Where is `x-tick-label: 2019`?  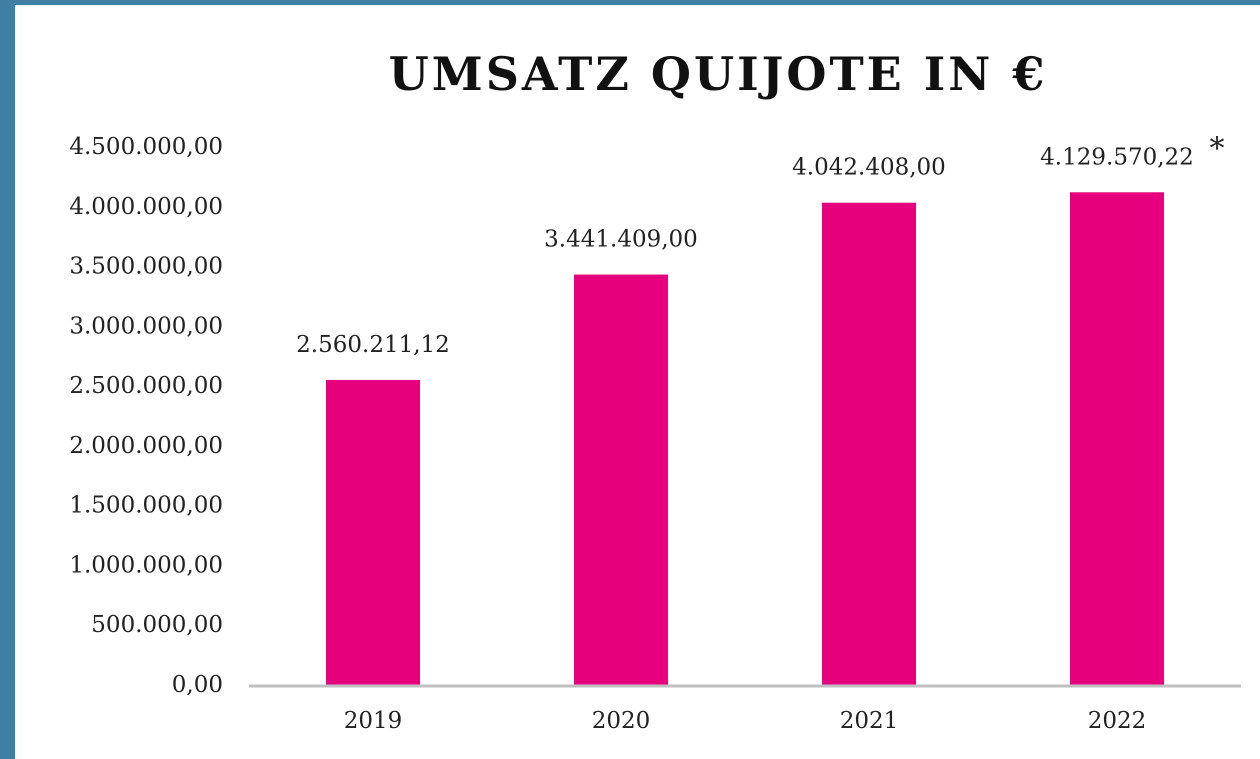 x-tick-label: 2019 is located at coordinates (373, 721).